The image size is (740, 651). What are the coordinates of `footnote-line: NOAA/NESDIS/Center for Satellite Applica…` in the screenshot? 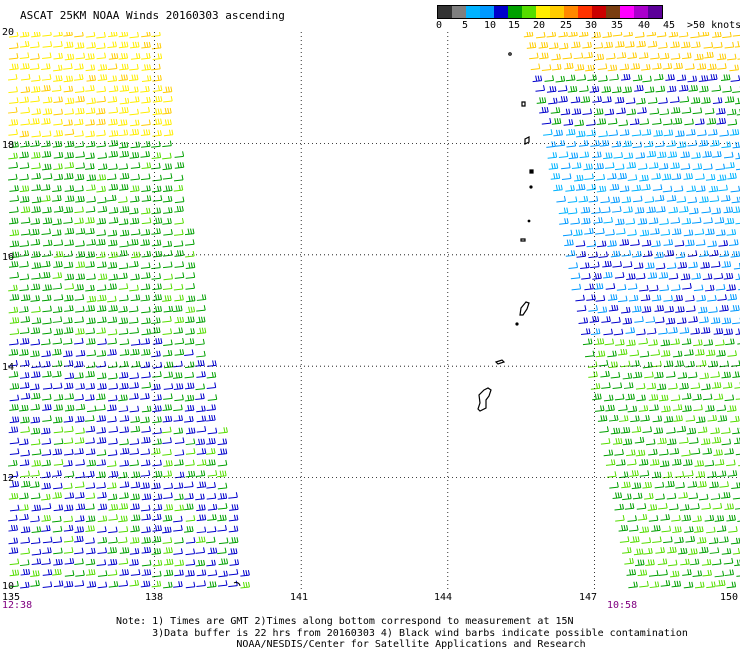 It's located at (351, 644).